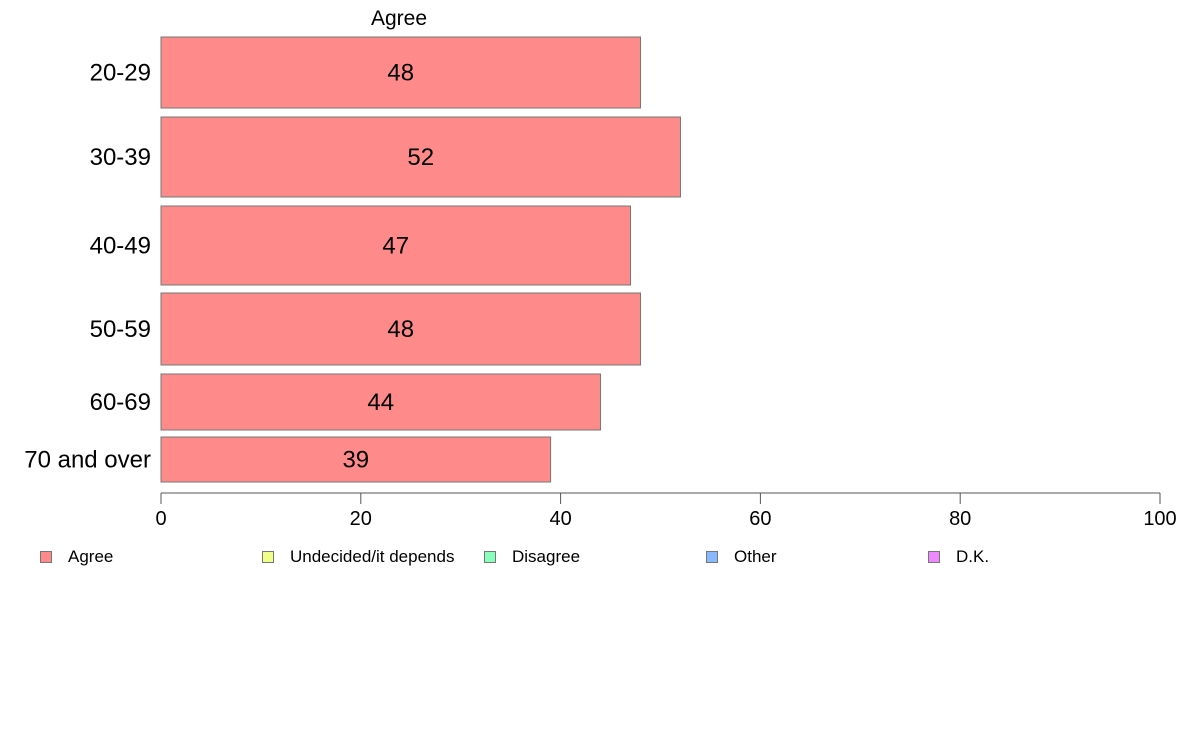 This screenshot has height=736, width=1188. I want to click on x-tick-label: 40, so click(560, 519).